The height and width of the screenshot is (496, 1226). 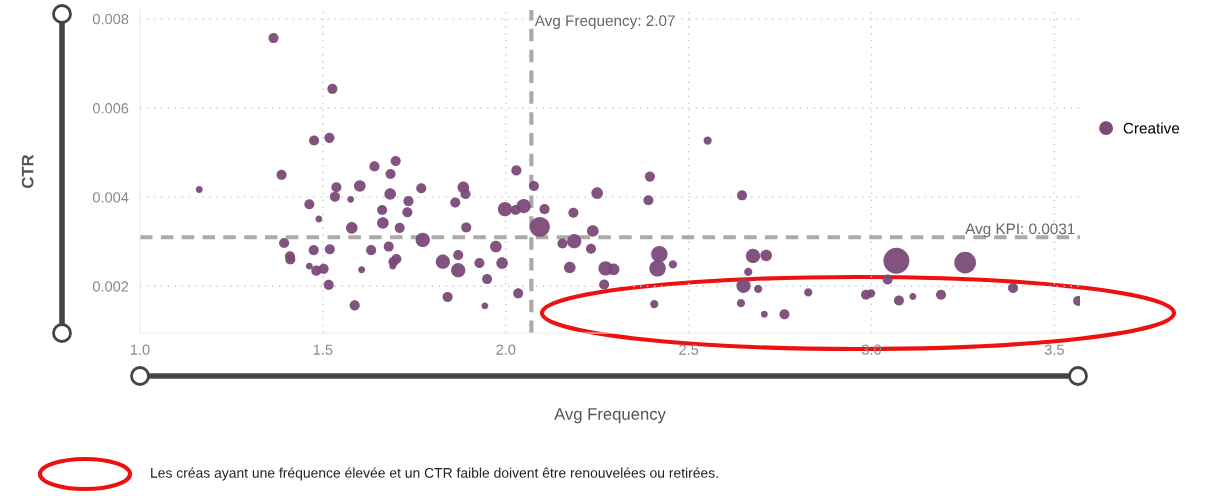 I want to click on x-tick-label: 3.5, so click(x=1054, y=349).